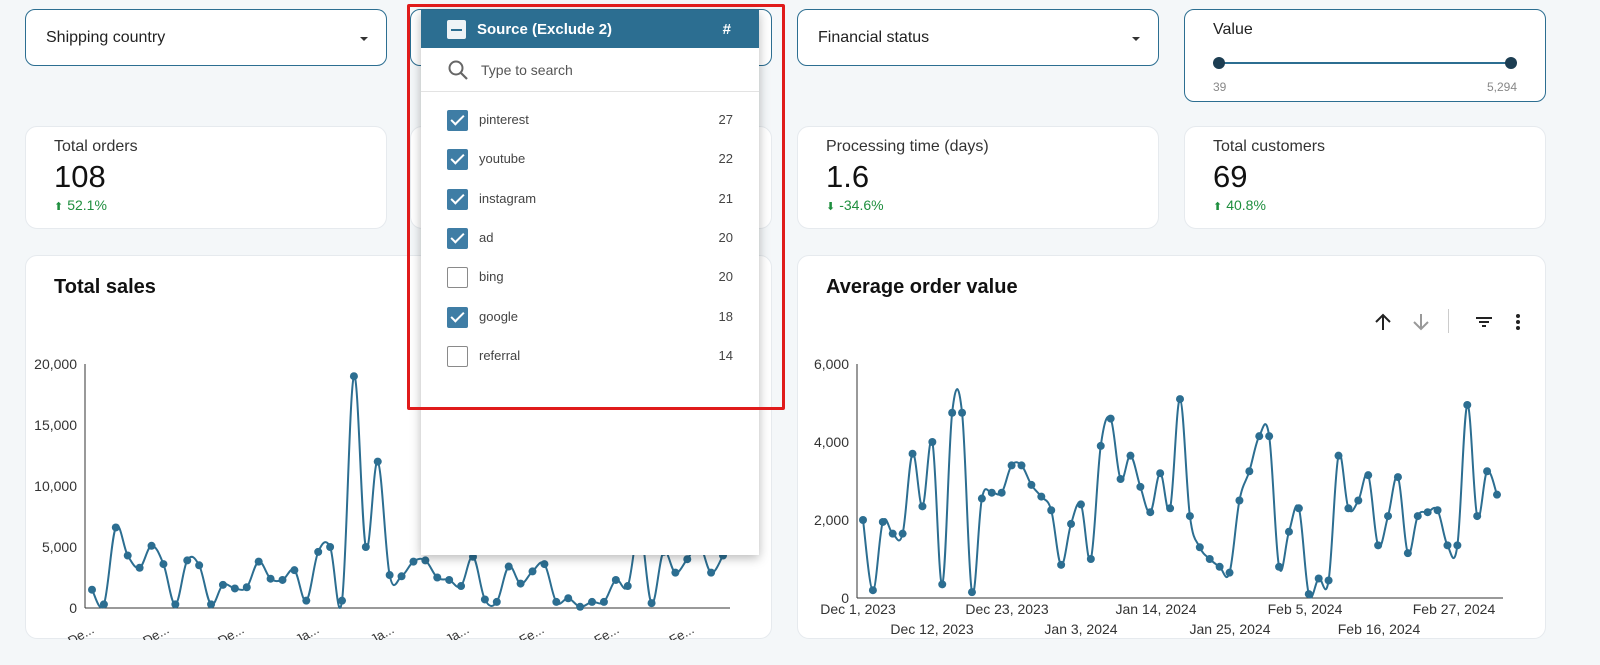  What do you see at coordinates (1365, 63) in the screenshot?
I see `range-slider-track` at bounding box center [1365, 63].